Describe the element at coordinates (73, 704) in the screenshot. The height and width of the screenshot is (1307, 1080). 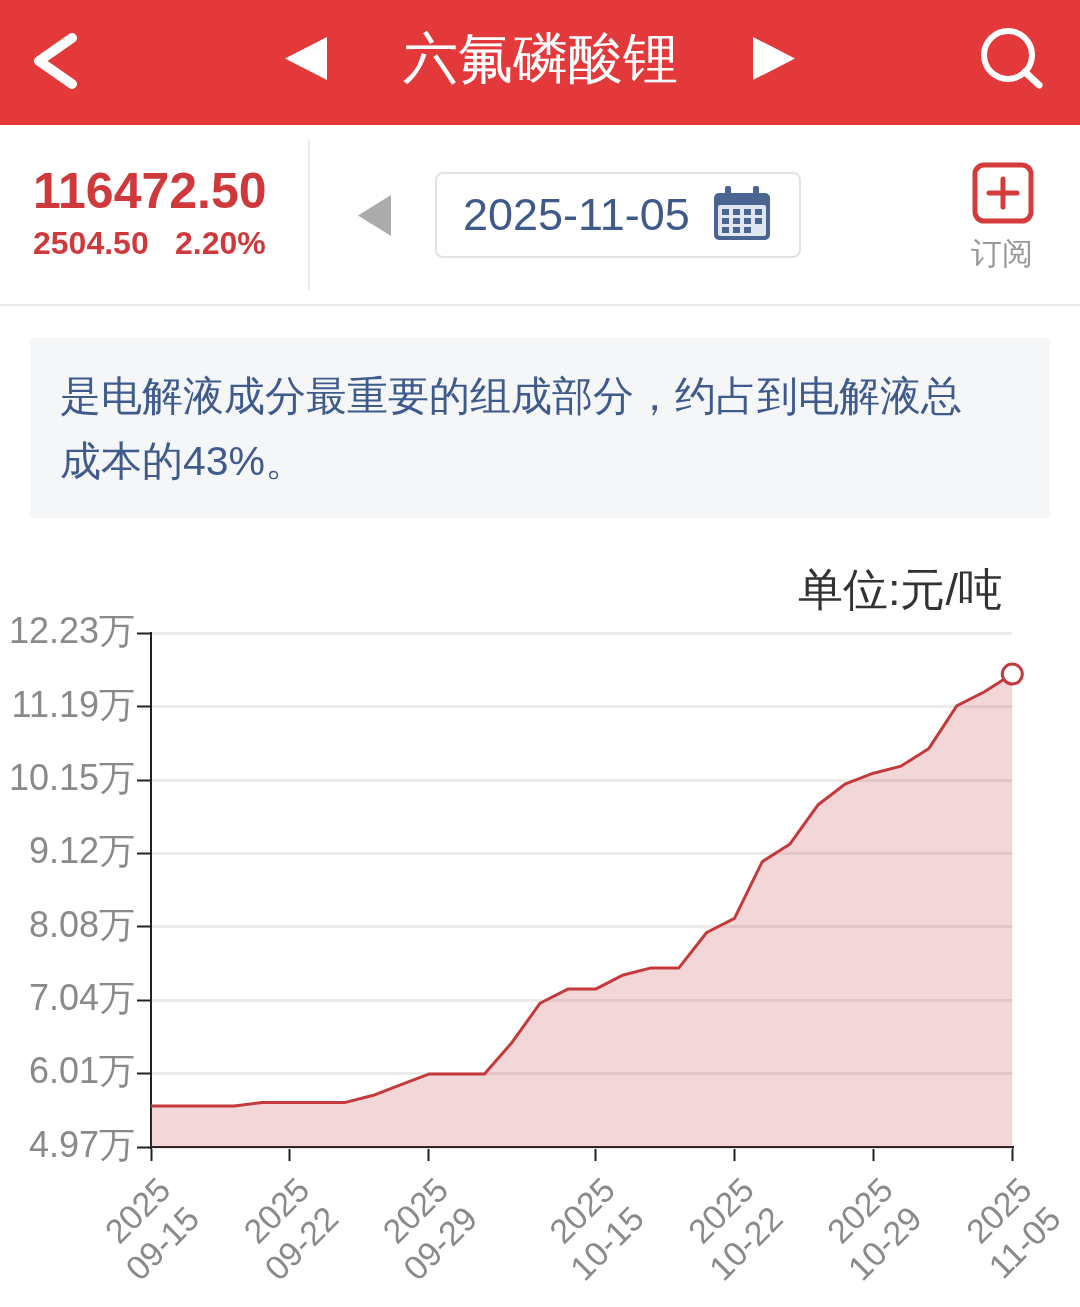
I see `y-tick-label: 11.19万` at that location.